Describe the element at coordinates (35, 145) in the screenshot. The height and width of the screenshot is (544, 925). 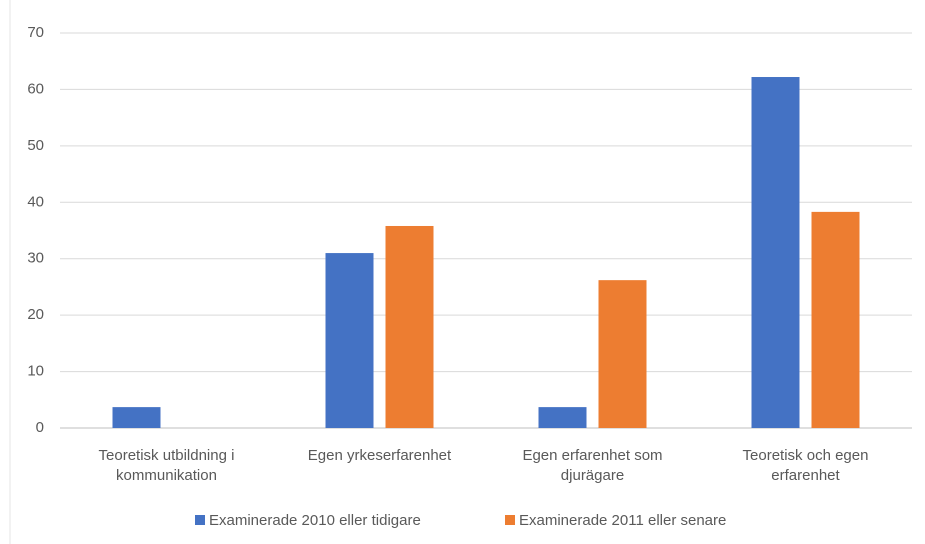
I see `y-tick-label: 50` at that location.